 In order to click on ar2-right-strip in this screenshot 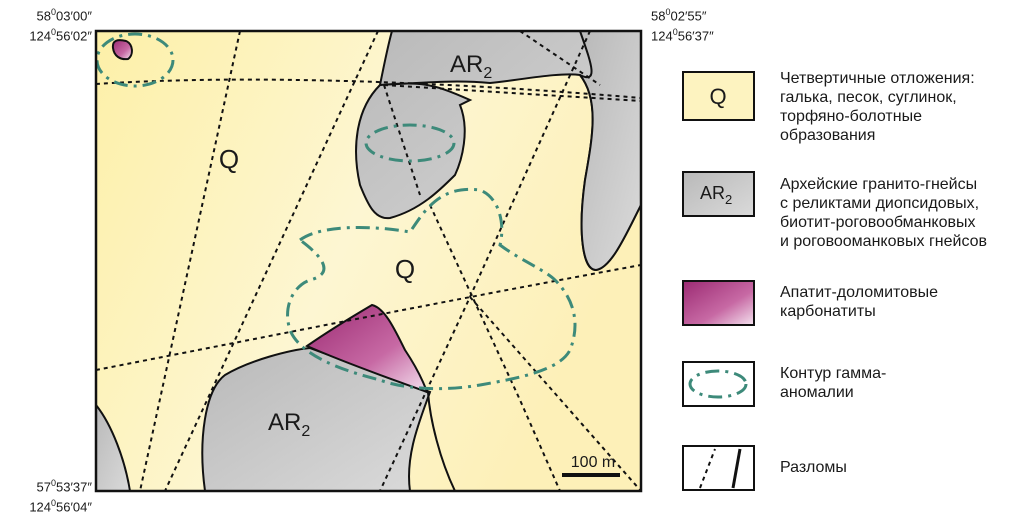, I will do `click(609, 151)`.